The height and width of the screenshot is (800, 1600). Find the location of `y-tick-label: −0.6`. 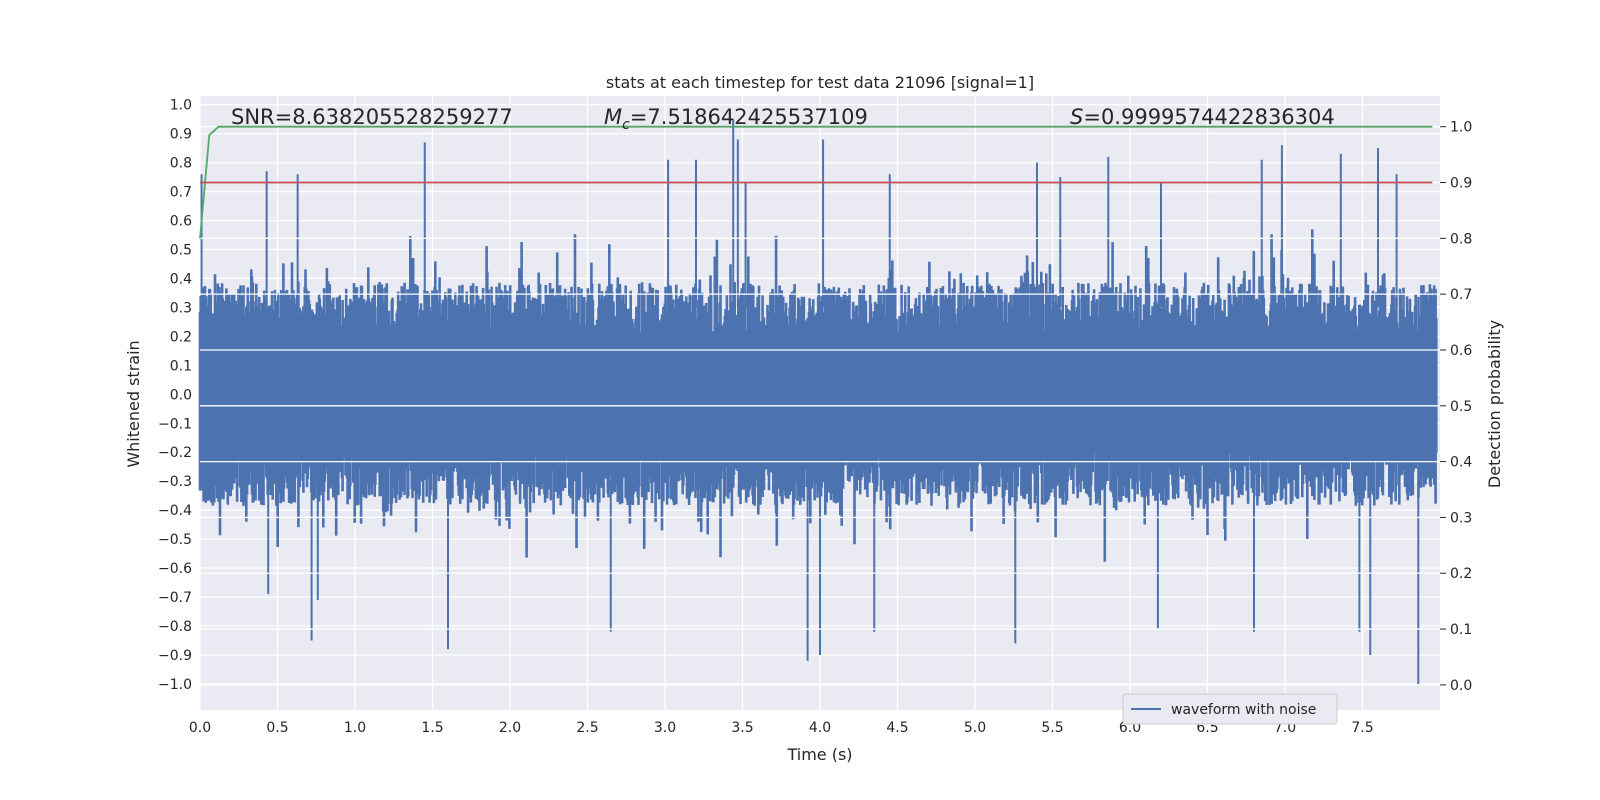

y-tick-label: −0.6 is located at coordinates (175, 569).